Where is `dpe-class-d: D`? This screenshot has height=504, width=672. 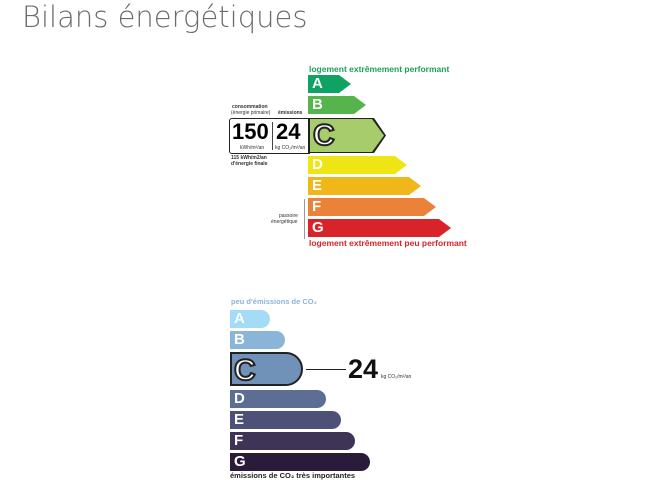 dpe-class-d: D is located at coordinates (357, 165).